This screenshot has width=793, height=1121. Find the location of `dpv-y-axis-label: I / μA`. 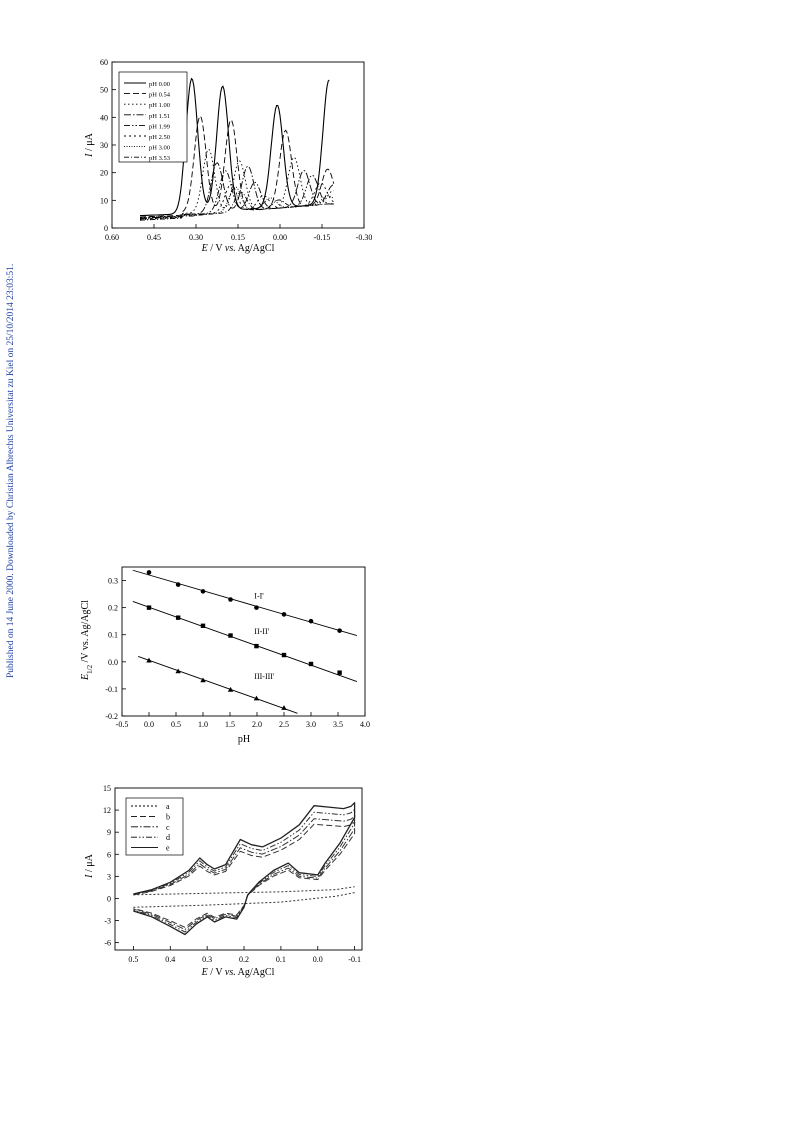

dpv-y-axis-label: I / μA is located at coordinates (89, 144).